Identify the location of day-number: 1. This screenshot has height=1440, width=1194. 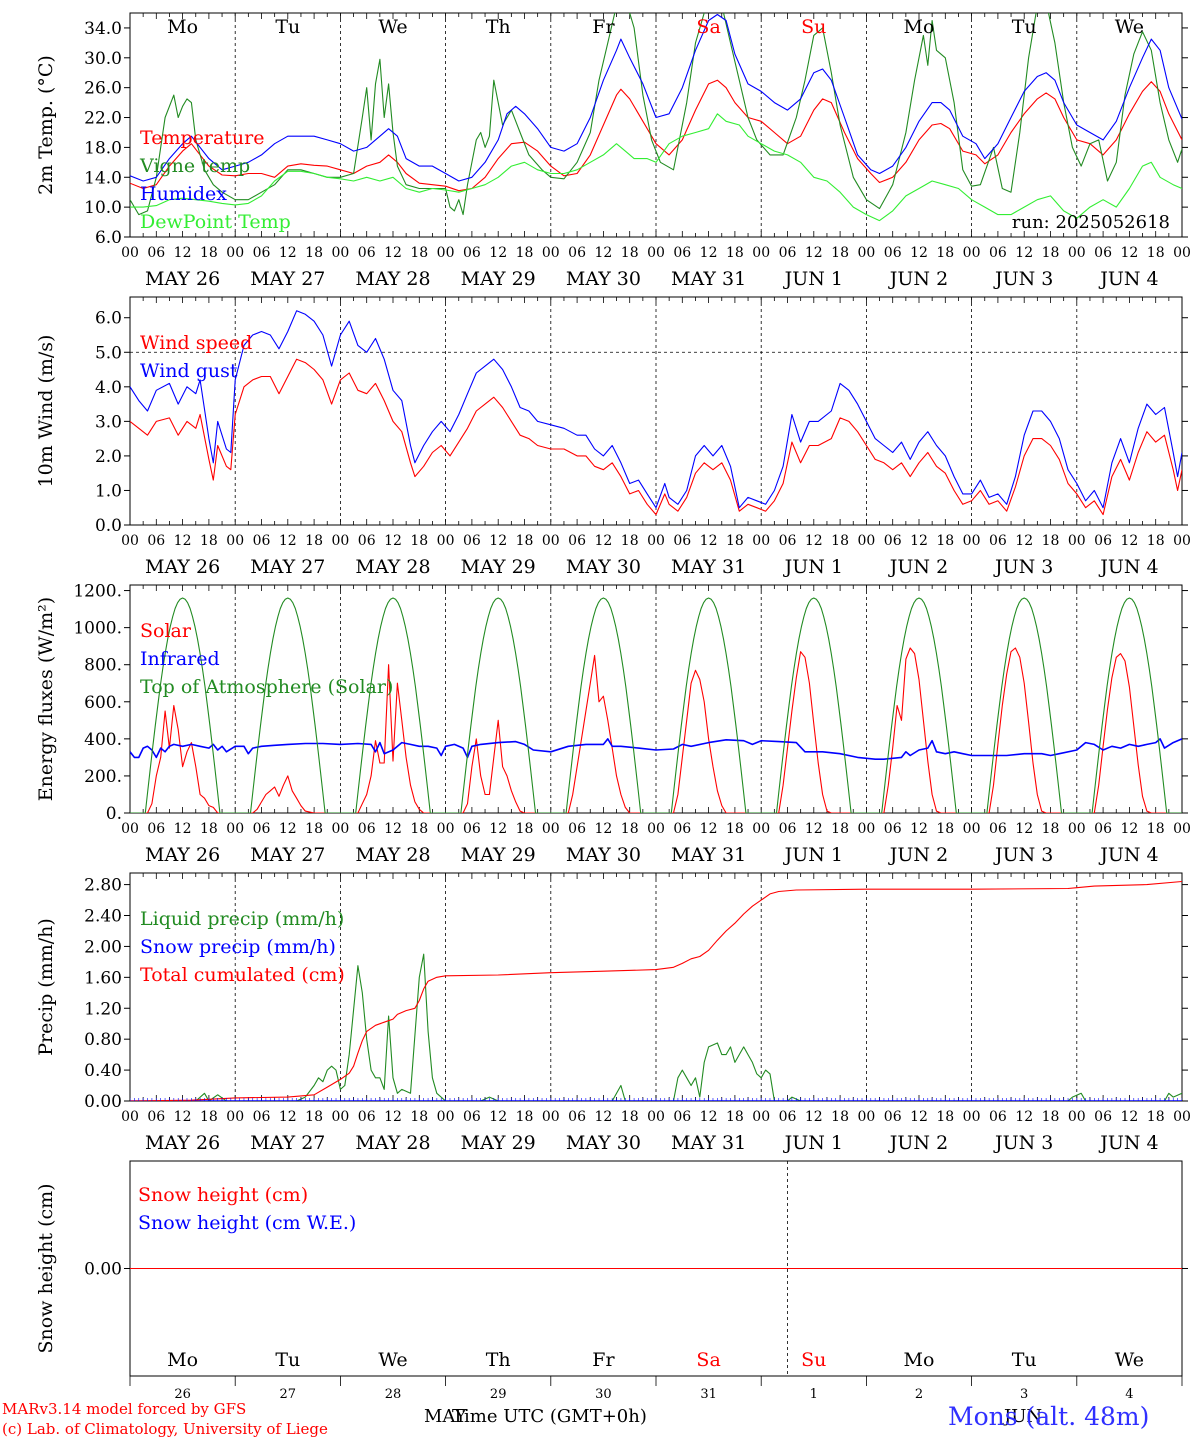
(814, 1394).